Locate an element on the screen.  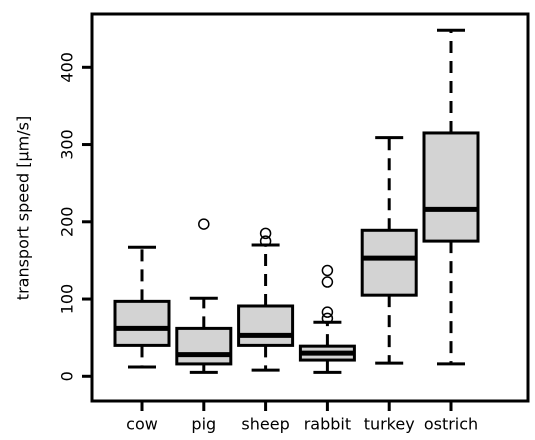
y-tick-label: 0 is located at coordinates (67, 376).